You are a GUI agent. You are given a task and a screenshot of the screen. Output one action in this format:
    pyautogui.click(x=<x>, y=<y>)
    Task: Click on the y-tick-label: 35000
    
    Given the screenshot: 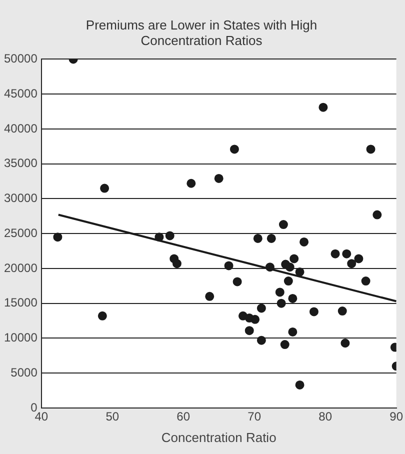 What is the action you would take?
    pyautogui.click(x=21, y=163)
    